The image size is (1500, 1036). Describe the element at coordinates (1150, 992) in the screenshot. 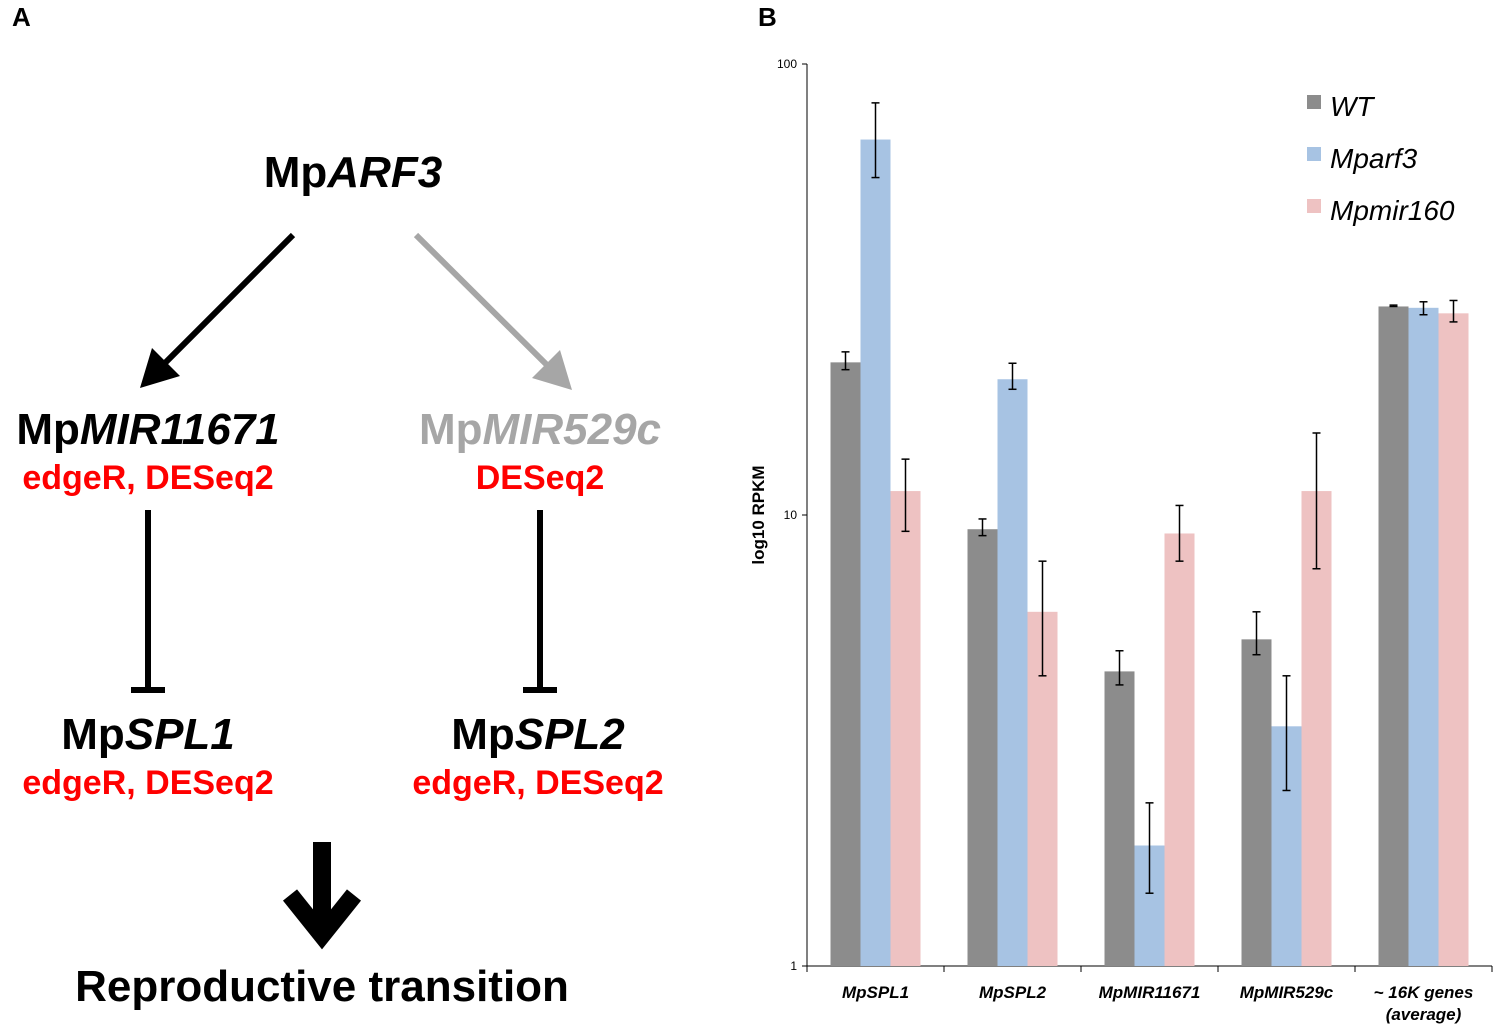

I see `category-label-2-0: MpMIR11671` at that location.